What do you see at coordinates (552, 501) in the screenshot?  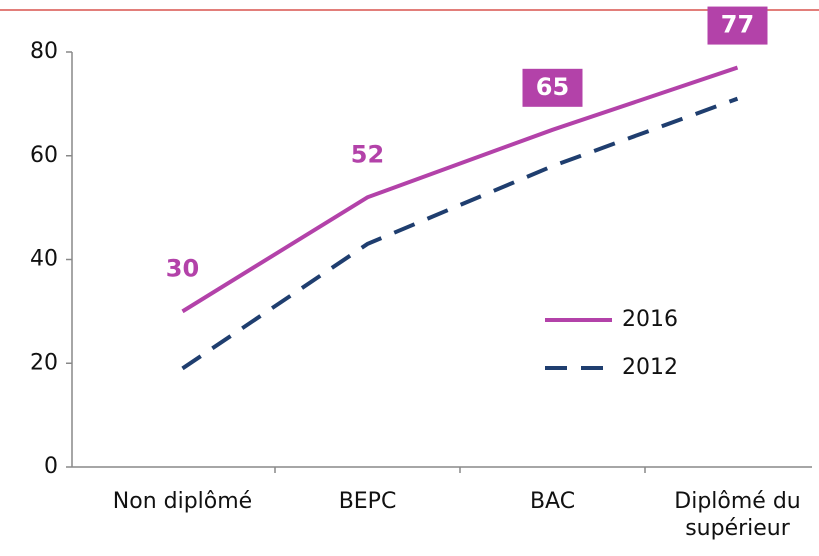 I see `x-tick-label: BAC` at bounding box center [552, 501].